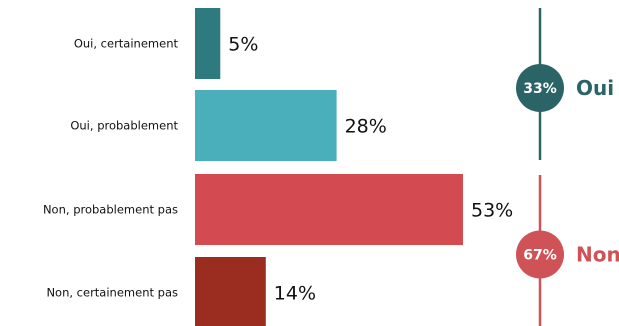  Describe the element at coordinates (126, 44) in the screenshot. I see `category-label-0: Oui, certainement` at that location.